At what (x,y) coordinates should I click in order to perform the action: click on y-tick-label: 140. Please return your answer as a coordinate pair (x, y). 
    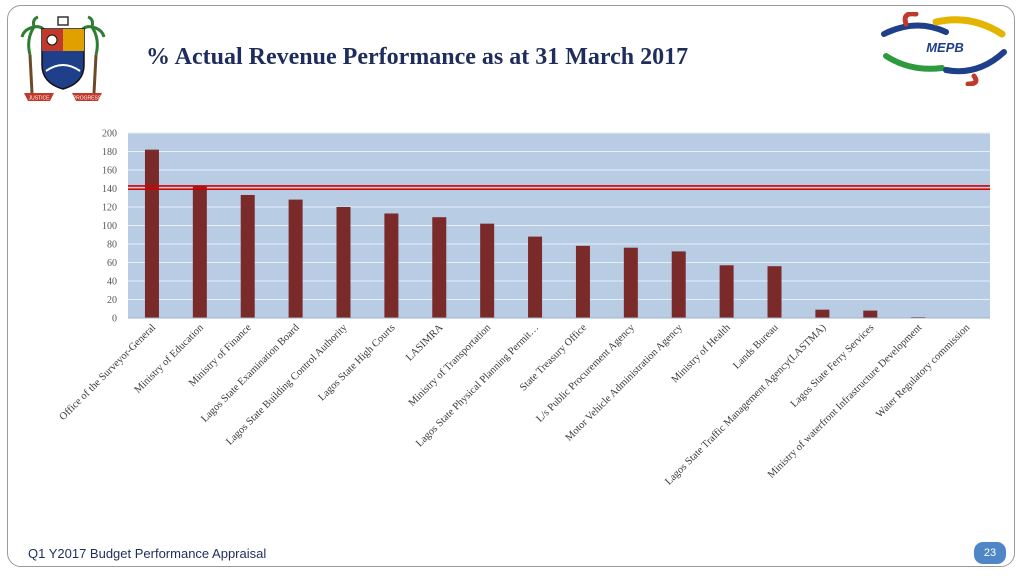
    Looking at the image, I should click on (109, 189).